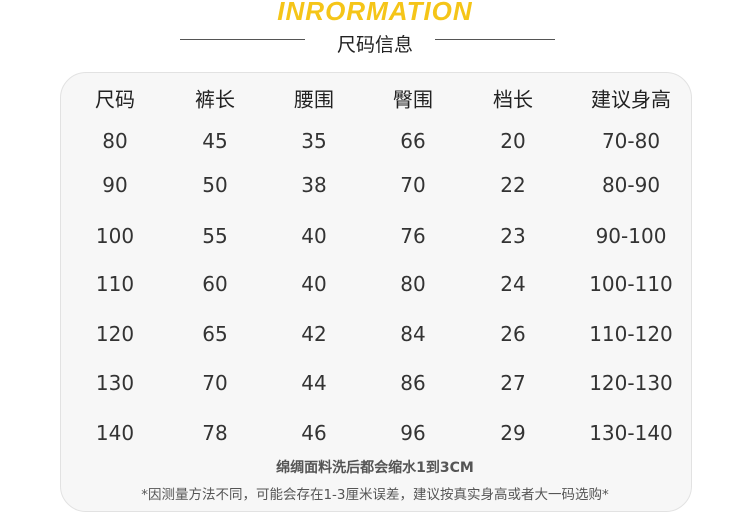 Image resolution: width=750 pixels, height=526 pixels. I want to click on table-cell: 26, so click(513, 334).